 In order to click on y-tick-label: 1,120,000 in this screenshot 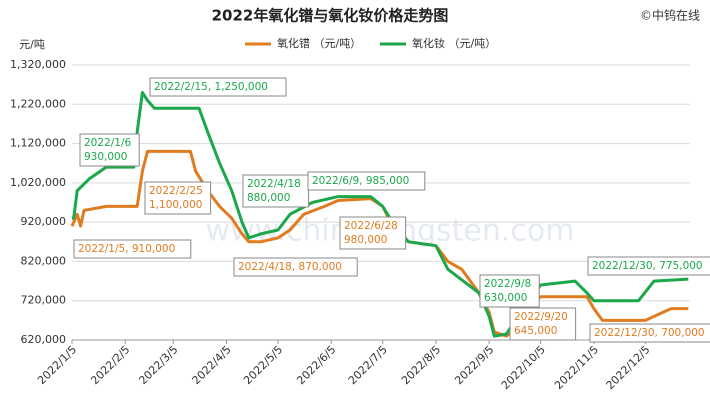, I will do `click(38, 143)`.